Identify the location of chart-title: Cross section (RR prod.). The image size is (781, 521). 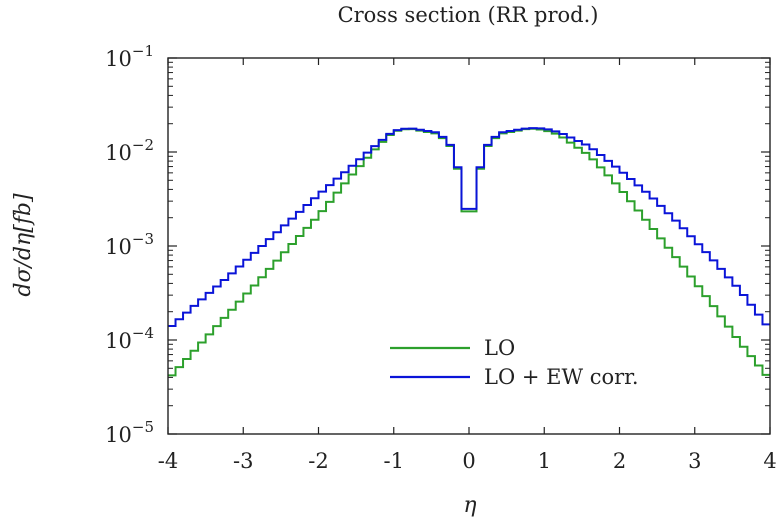
(468, 15).